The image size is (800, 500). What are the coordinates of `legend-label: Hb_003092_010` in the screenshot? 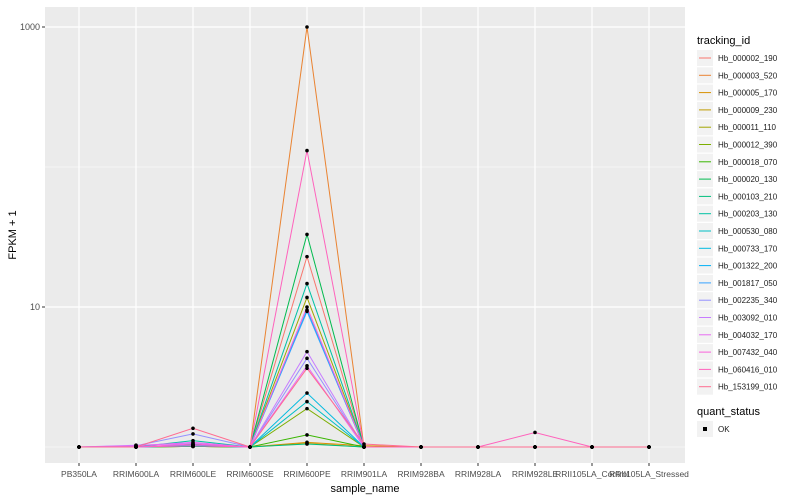 It's located at (748, 318).